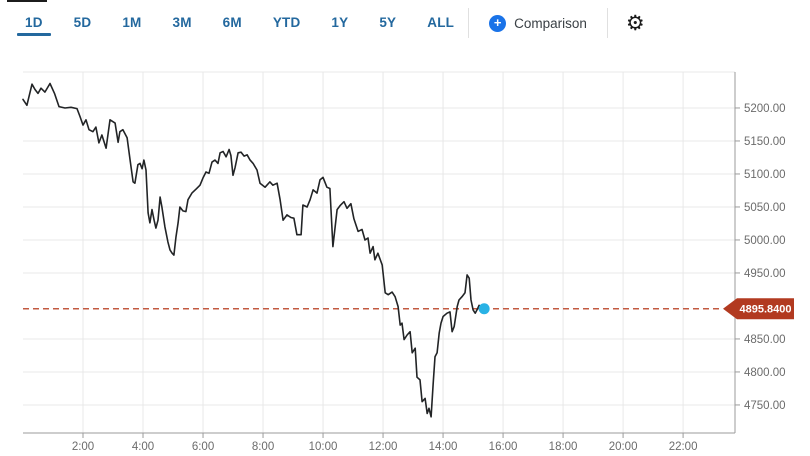  I want to click on last-price-tag, so click(758, 309).